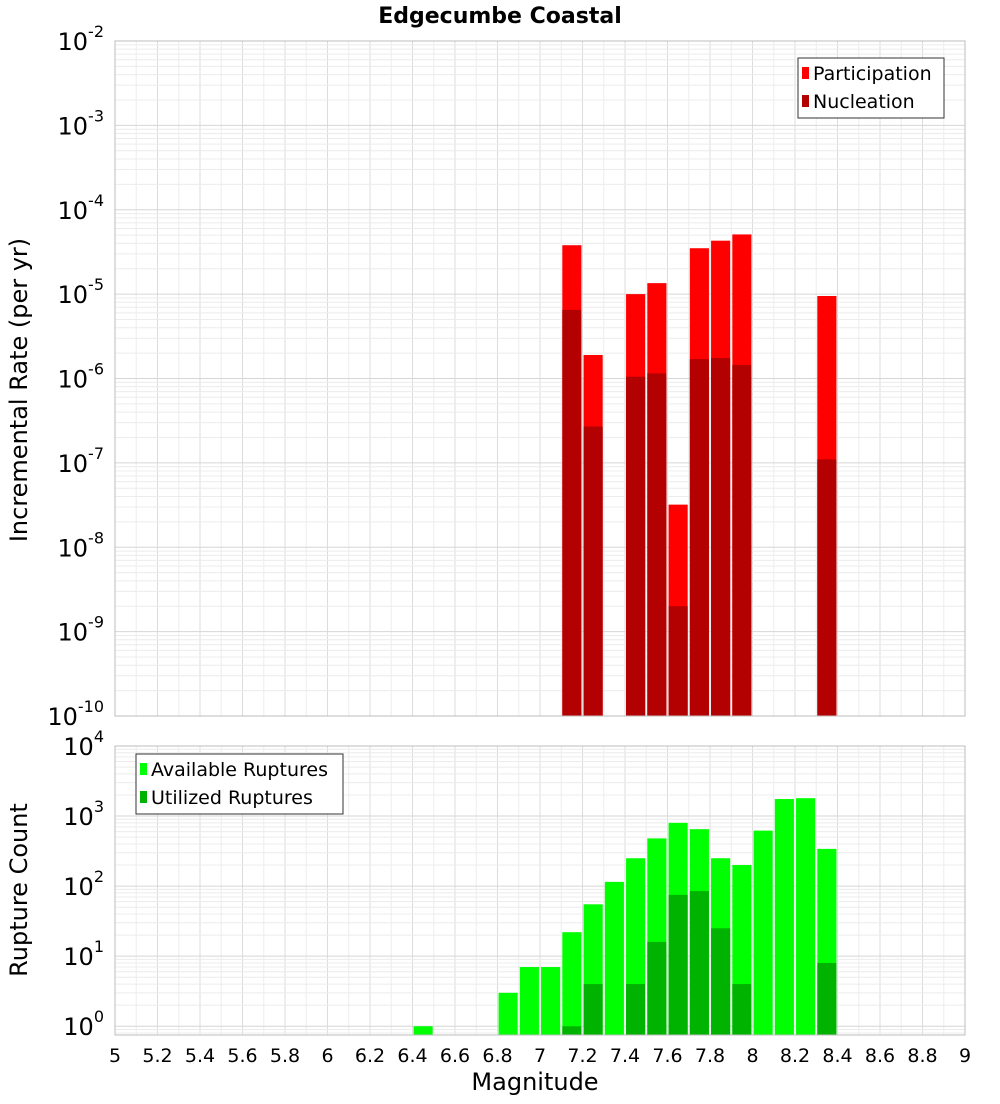  Describe the element at coordinates (19, 390) in the screenshot. I see `y-axis-label: Incremental Rate (per yr)` at that location.